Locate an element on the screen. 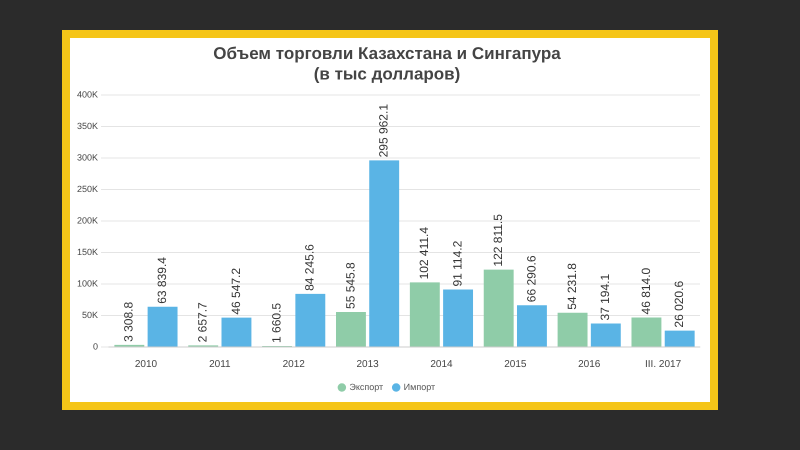 Image resolution: width=800 pixels, height=450 pixels. data-label: 46 814.0 is located at coordinates (645, 290).